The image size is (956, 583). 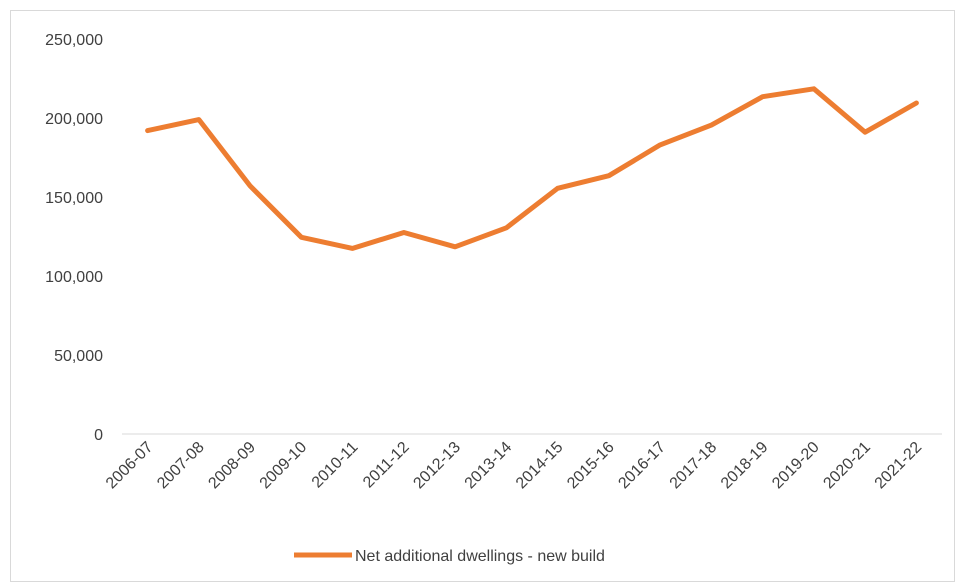 What do you see at coordinates (899, 466) in the screenshot?
I see `x-tick-label: 2021-22` at bounding box center [899, 466].